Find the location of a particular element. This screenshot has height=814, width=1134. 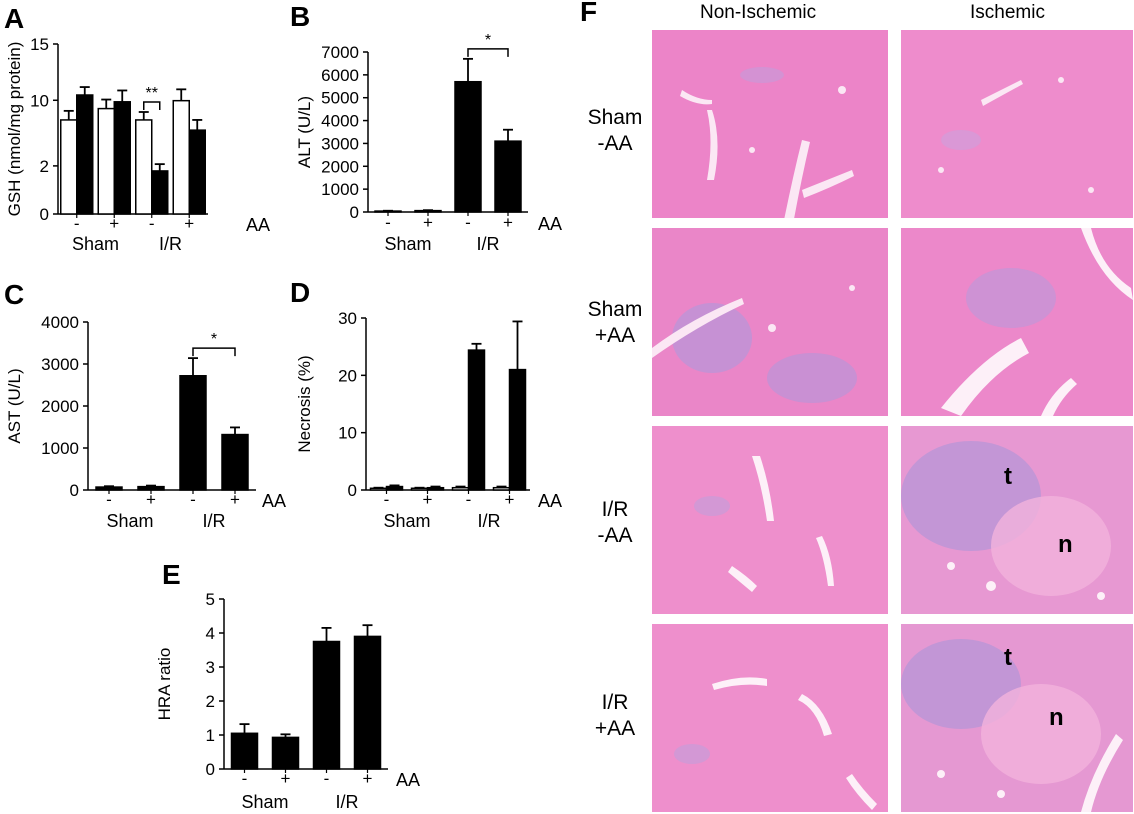

panel-c-aa-label: AA is located at coordinates (274, 501).